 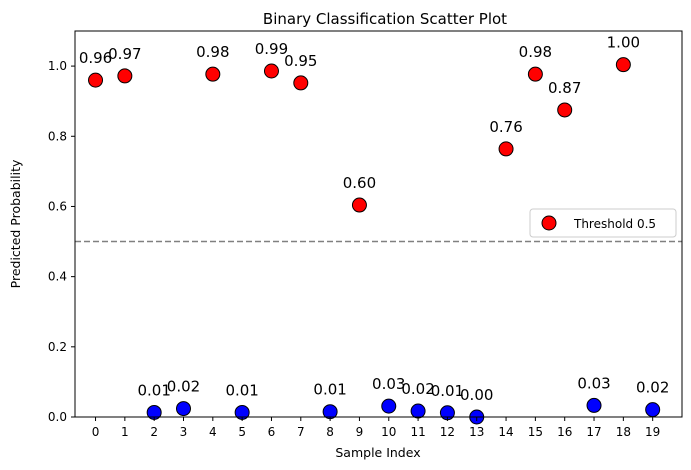 I want to click on x-tick-label-17: 17, so click(x=593, y=432).